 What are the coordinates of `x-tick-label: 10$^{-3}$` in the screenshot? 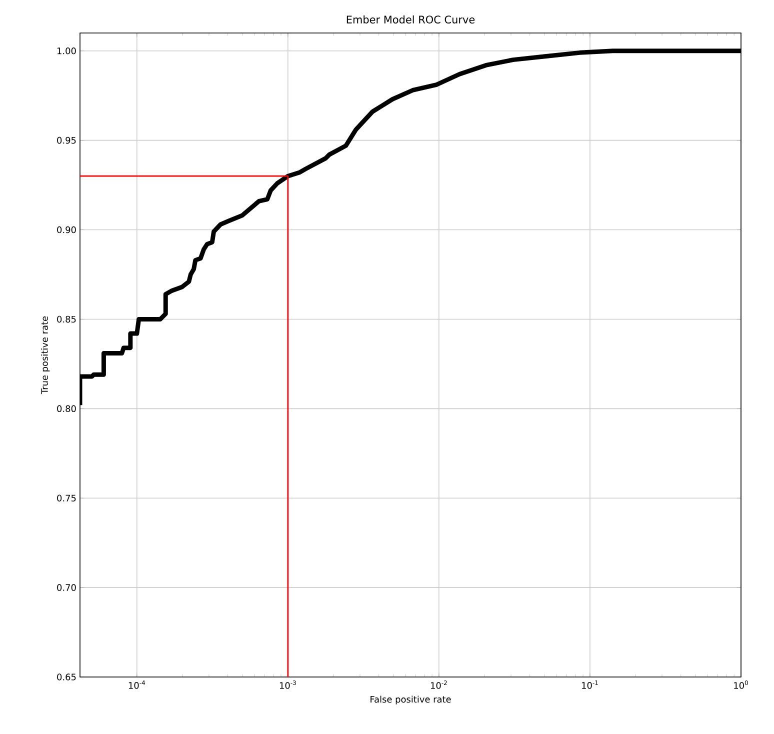 It's located at (288, 684).